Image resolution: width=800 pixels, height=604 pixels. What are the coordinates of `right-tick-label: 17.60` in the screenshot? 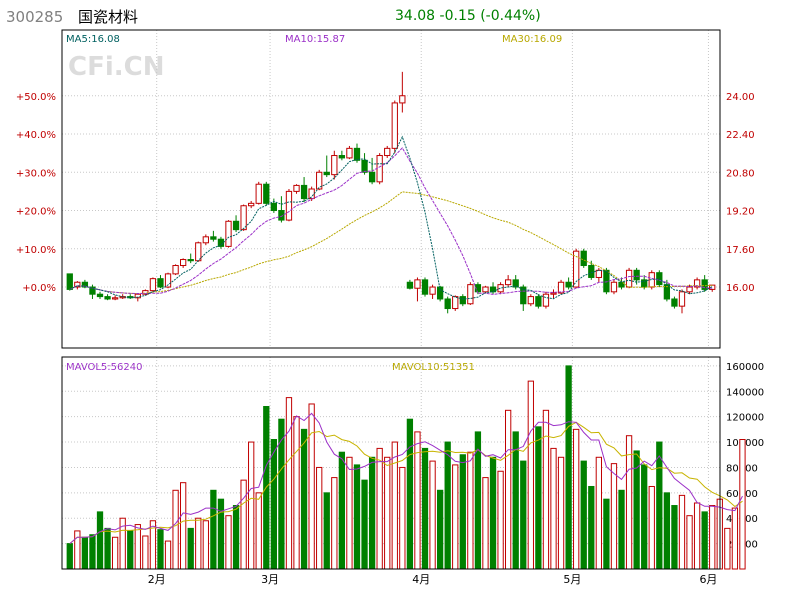 It's located at (740, 250).